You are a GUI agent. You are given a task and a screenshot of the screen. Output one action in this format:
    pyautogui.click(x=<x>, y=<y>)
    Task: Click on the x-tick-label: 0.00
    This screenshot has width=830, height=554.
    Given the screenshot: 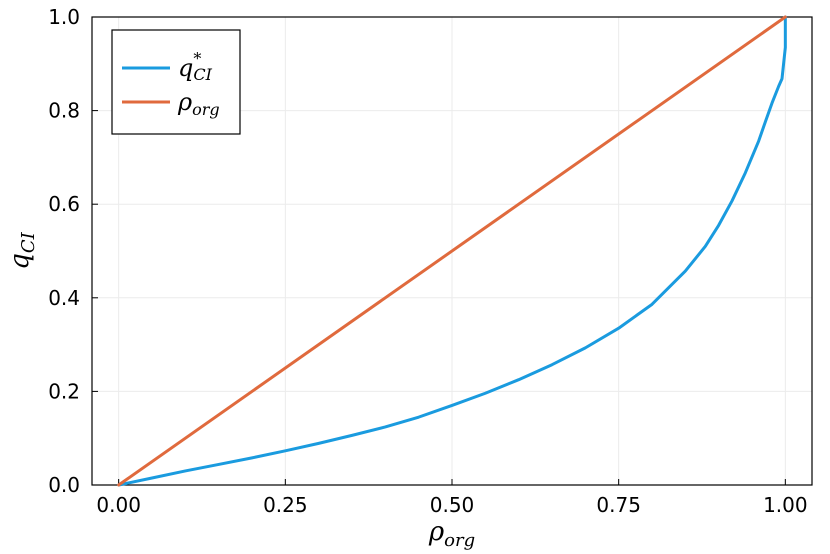 What is the action you would take?
    pyautogui.click(x=118, y=505)
    